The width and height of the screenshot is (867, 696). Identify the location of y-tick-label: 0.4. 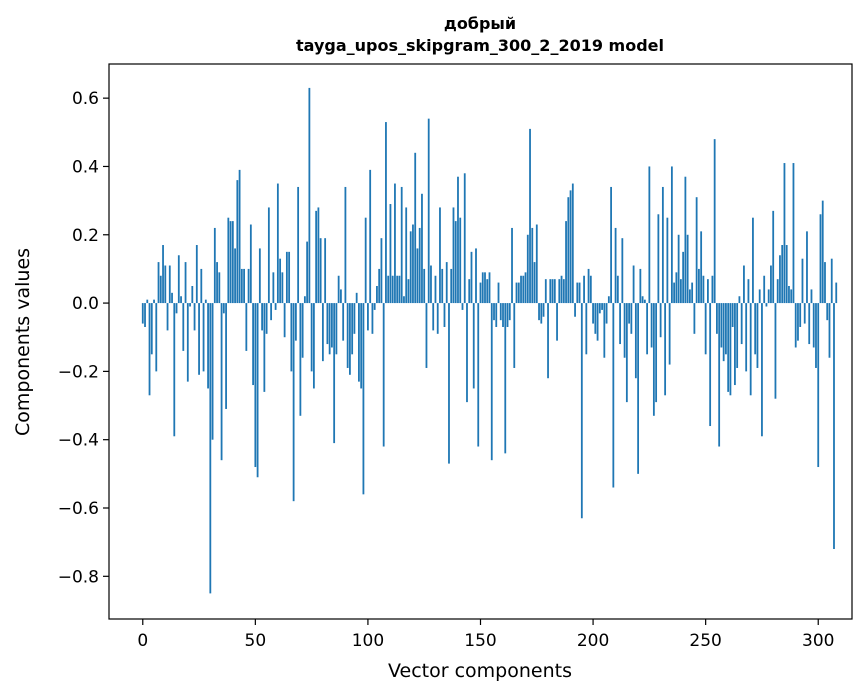
(85, 167).